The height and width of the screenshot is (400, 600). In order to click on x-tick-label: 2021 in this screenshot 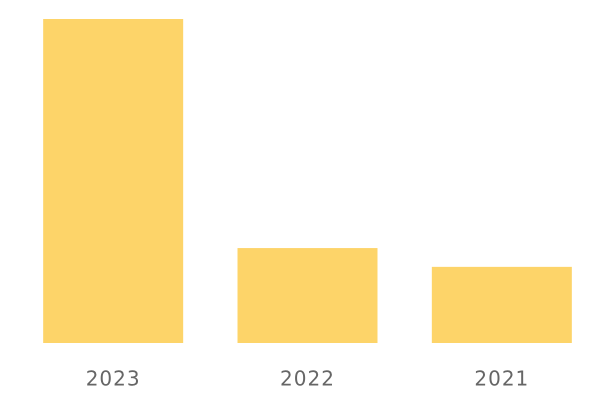, I will do `click(501, 379)`.